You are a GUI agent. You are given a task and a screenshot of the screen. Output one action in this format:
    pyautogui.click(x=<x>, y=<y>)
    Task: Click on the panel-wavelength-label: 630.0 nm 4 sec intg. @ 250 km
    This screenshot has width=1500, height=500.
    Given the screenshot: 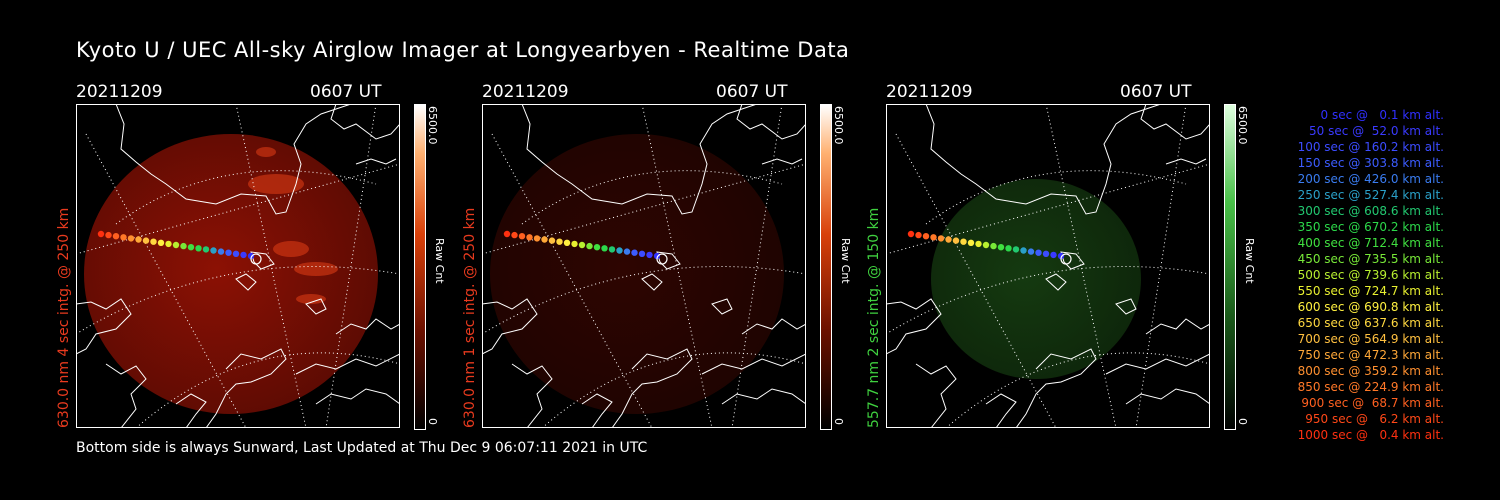 What is the action you would take?
    pyautogui.click(x=64, y=317)
    